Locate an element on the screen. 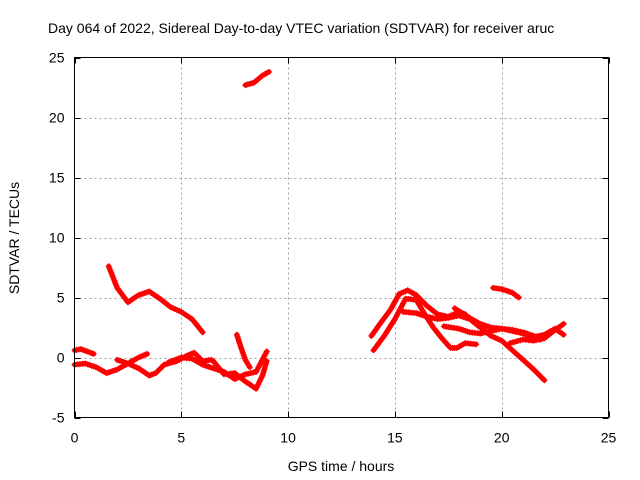  y-tick-label: 0 is located at coordinates (61, 358).